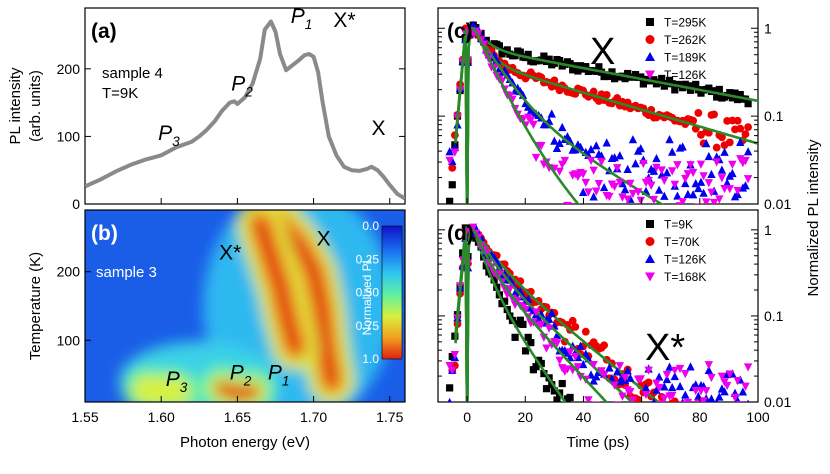  I want to click on legend-label: T=168K, so click(685, 277).